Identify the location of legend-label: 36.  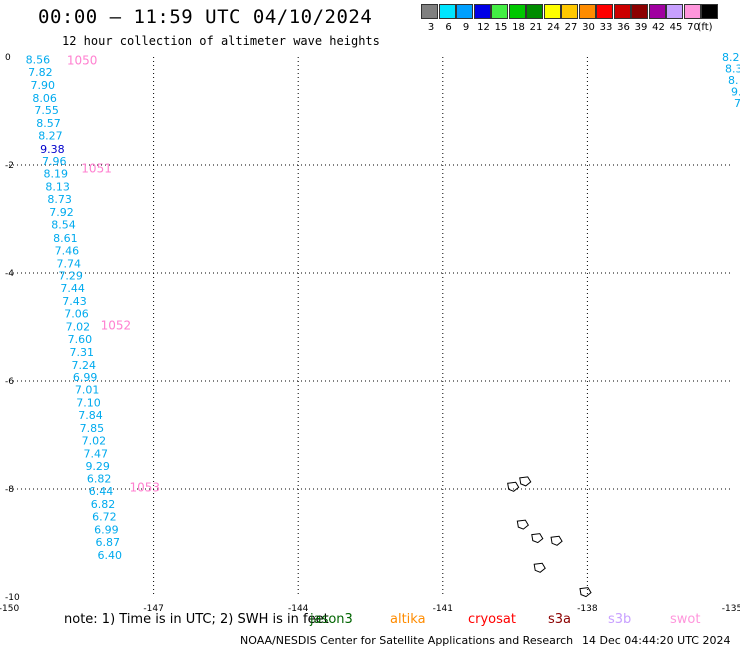
(623, 27).